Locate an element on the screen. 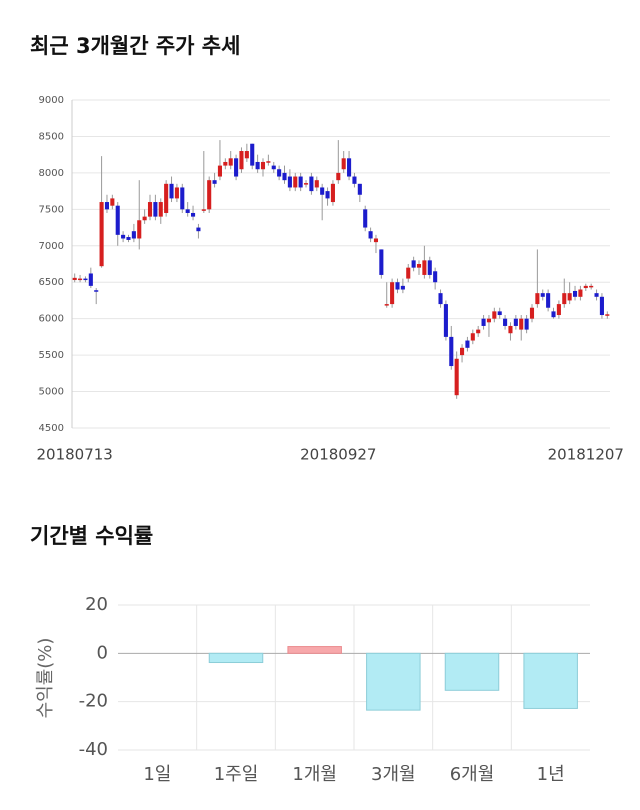 The width and height of the screenshot is (640, 810). y-tick-label: 8000 is located at coordinates (51, 173).